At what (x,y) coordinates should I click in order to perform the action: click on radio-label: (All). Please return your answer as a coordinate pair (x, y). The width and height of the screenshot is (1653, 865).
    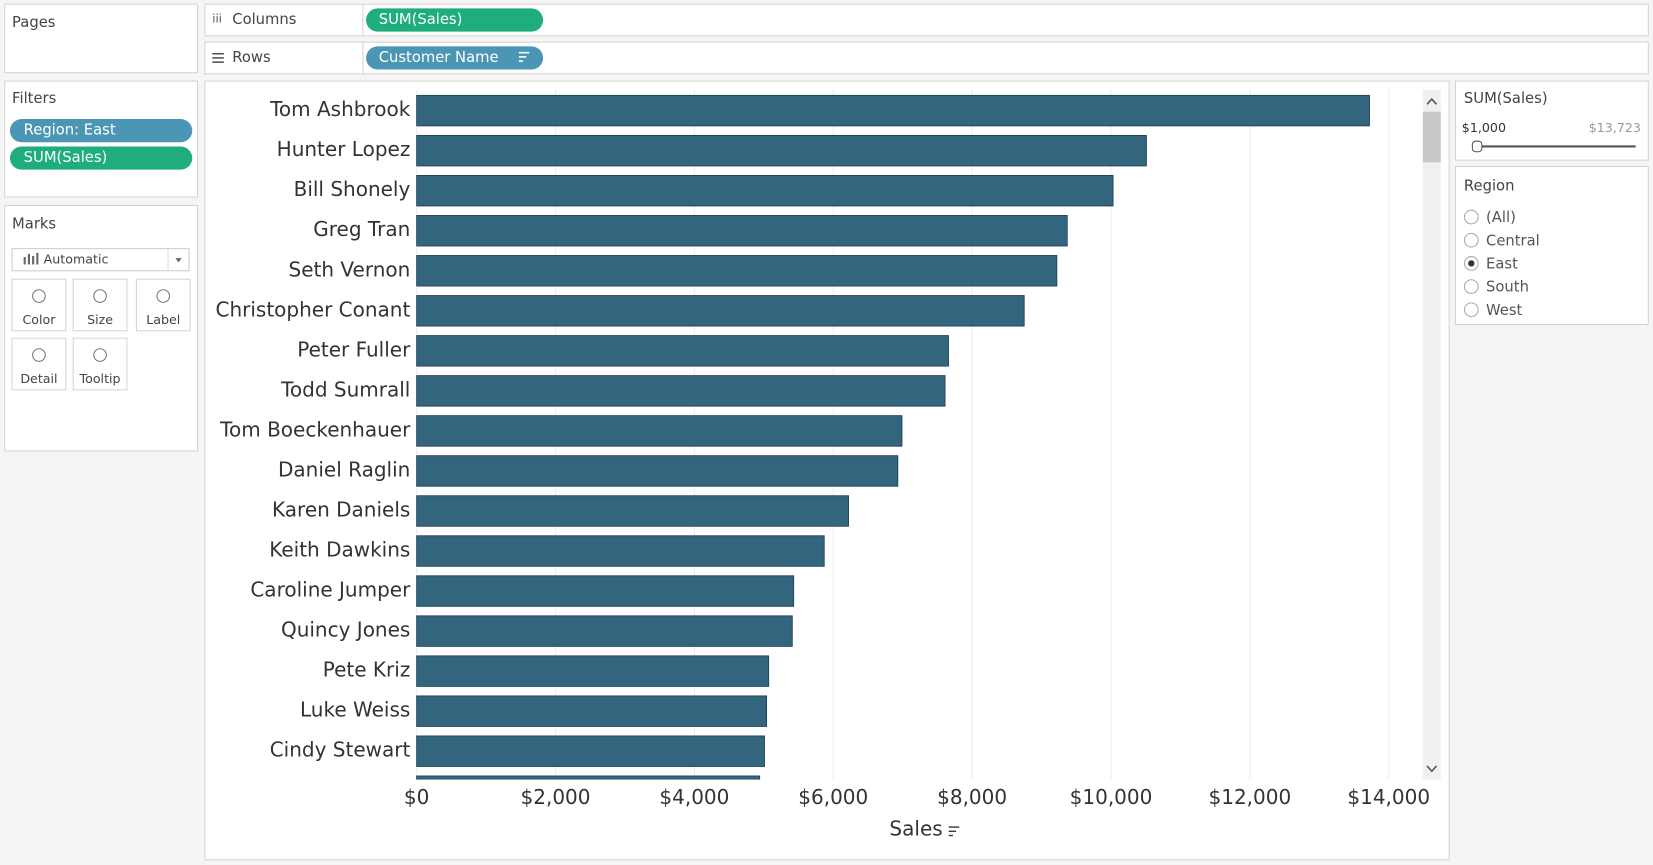
    Looking at the image, I should click on (1501, 217).